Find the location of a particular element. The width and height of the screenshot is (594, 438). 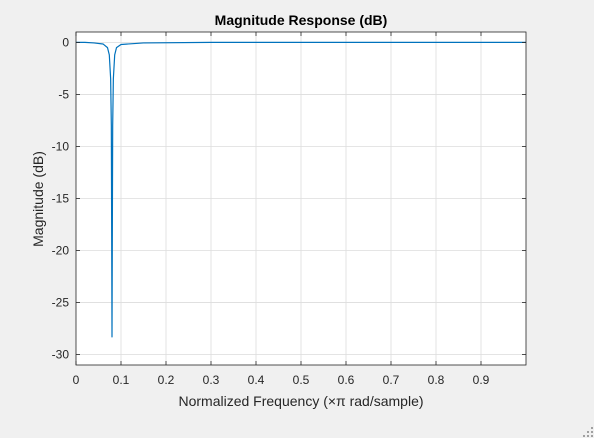

y-tick-labels: 0 -5 -10 -15 -20 -25 -30 is located at coordinates (61, 198).